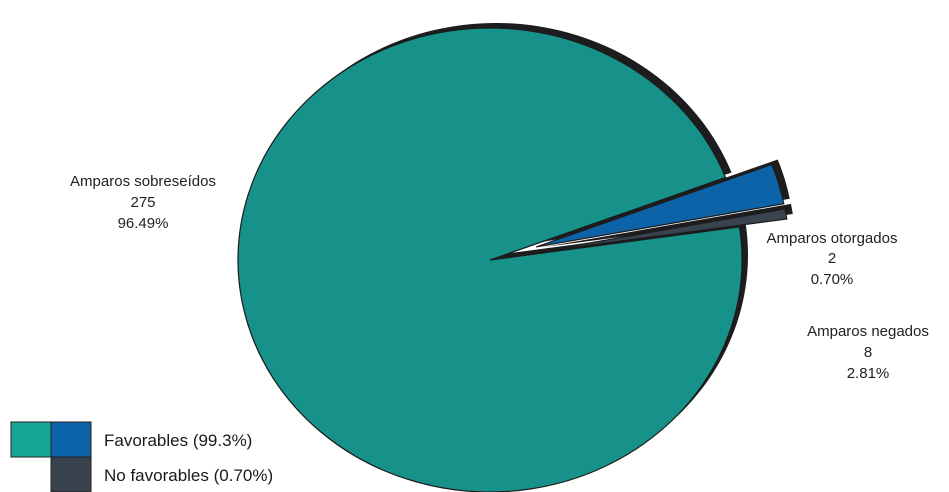 This screenshot has width=949, height=492. Describe the element at coordinates (143, 181) in the screenshot. I see `label-sobreseidos-name: Amparos sobreseídos` at that location.